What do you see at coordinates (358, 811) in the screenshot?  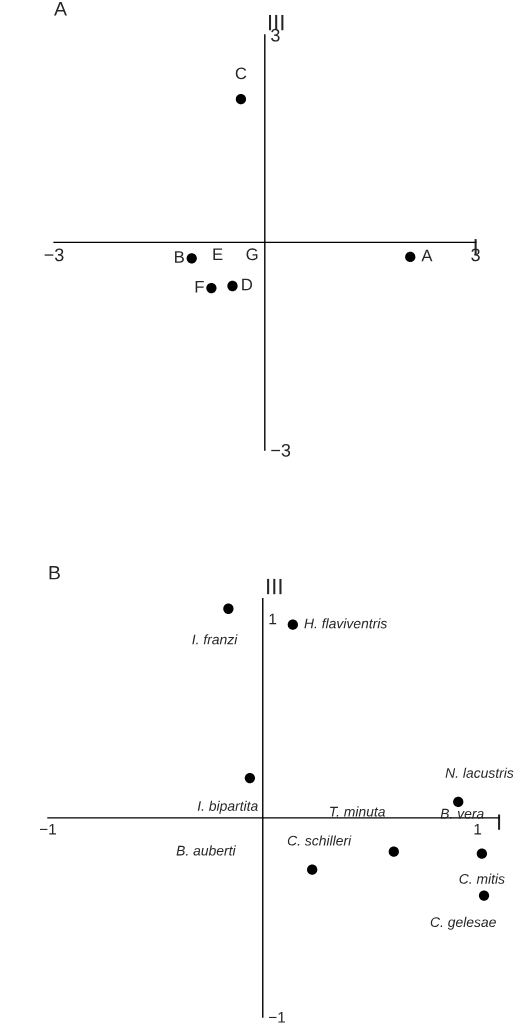 I see `annotation: T. minuta` at bounding box center [358, 811].